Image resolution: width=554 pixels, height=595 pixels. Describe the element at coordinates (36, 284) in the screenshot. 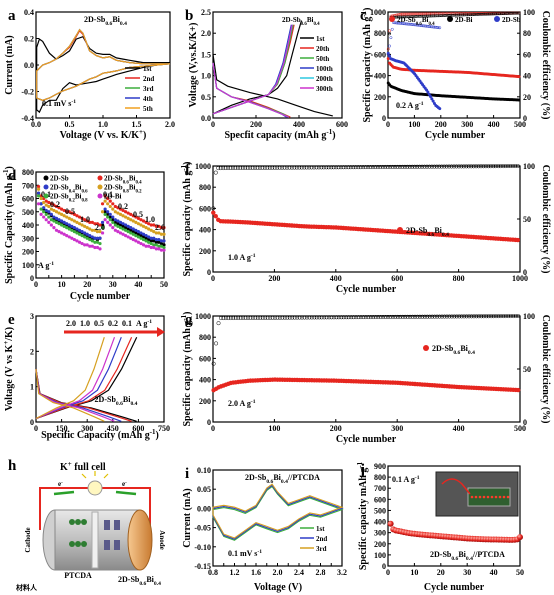

I see `x-tick-label: 0` at that location.